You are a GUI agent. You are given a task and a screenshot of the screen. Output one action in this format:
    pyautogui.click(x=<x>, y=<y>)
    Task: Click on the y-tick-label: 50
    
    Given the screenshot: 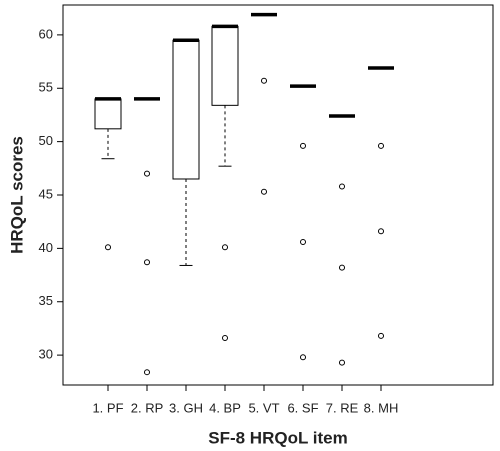 What is the action you would take?
    pyautogui.click(x=46, y=140)
    